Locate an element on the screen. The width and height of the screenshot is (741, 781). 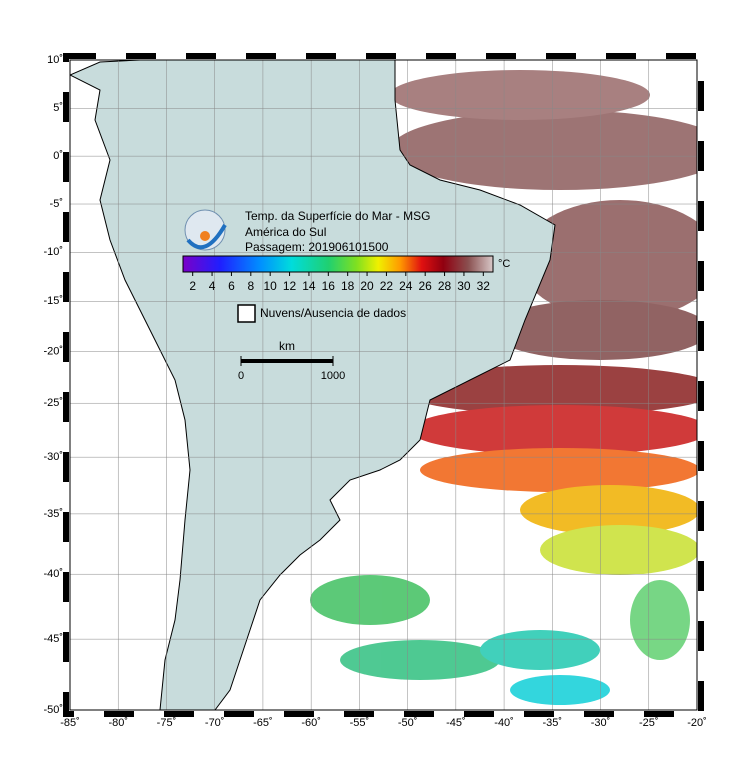
lat-tick-label: 0˚ is located at coordinates (58, 156).